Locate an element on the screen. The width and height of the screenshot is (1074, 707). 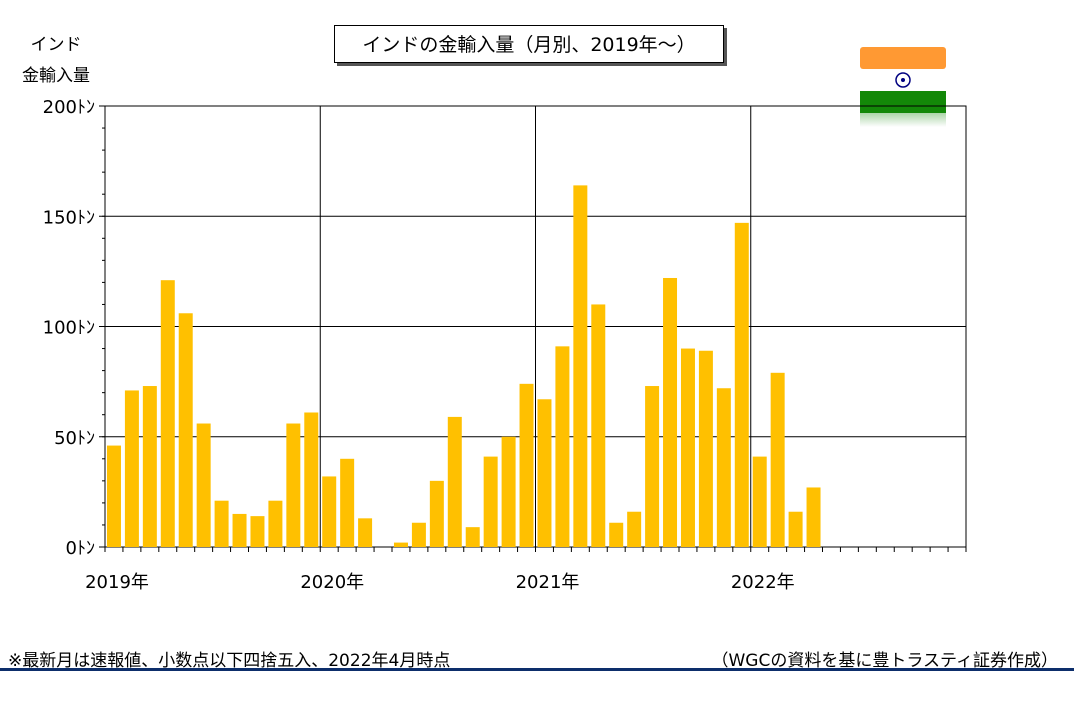
chart-title: インドの金輸入量（月別、2019年〜） is located at coordinates (529, 44).